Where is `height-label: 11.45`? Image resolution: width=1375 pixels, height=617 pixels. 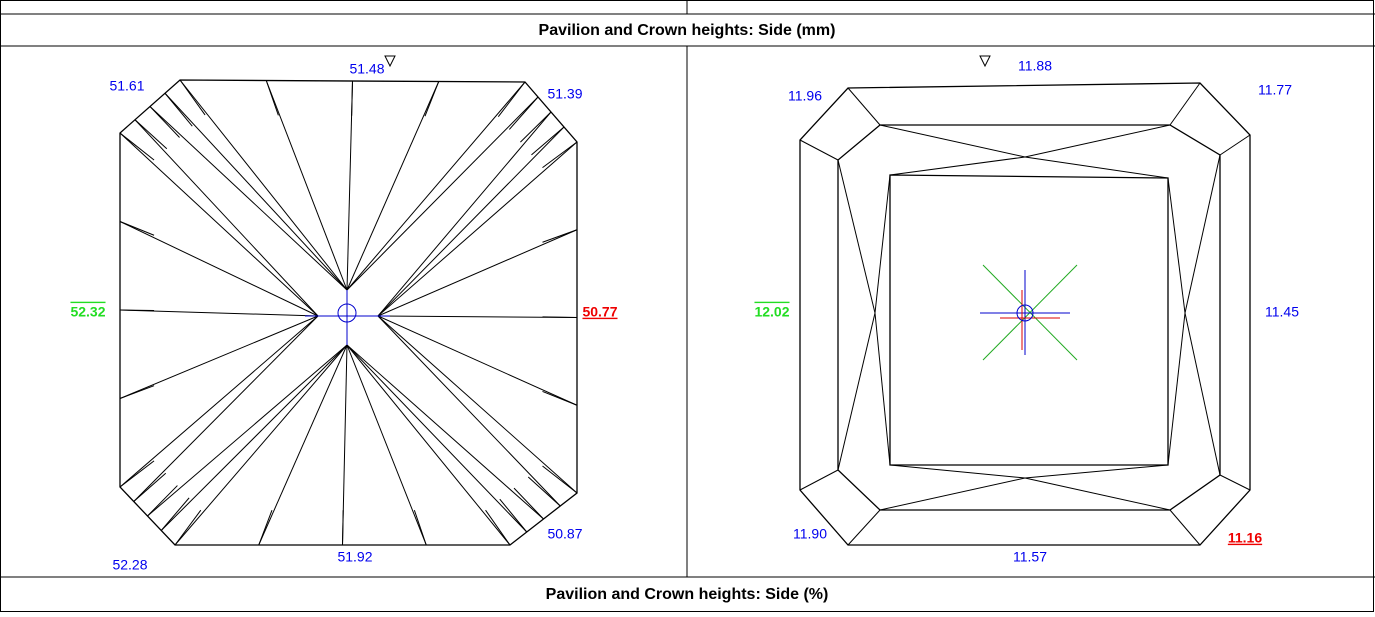 height-label: 11.45 is located at coordinates (1282, 312).